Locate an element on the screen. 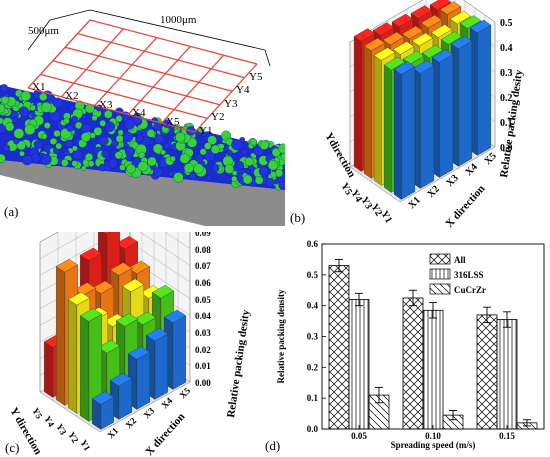 This screenshot has height=457, width=550. grid-x-label: X5 is located at coordinates (173, 122).